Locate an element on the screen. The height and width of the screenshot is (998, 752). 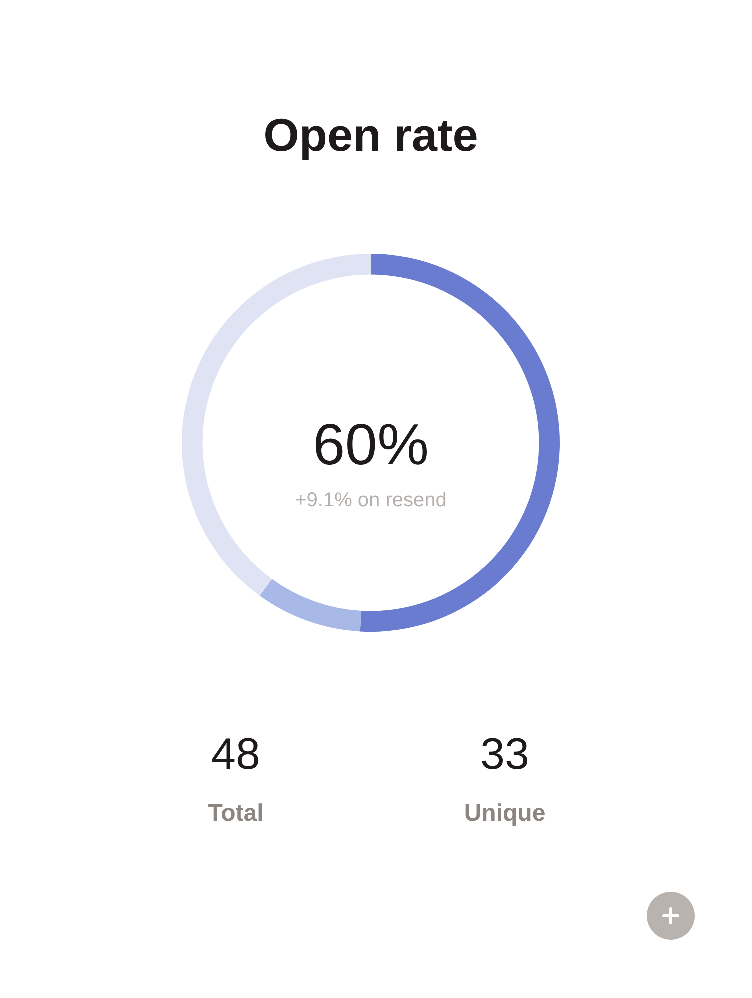
text: 60% is located at coordinates (371, 445).